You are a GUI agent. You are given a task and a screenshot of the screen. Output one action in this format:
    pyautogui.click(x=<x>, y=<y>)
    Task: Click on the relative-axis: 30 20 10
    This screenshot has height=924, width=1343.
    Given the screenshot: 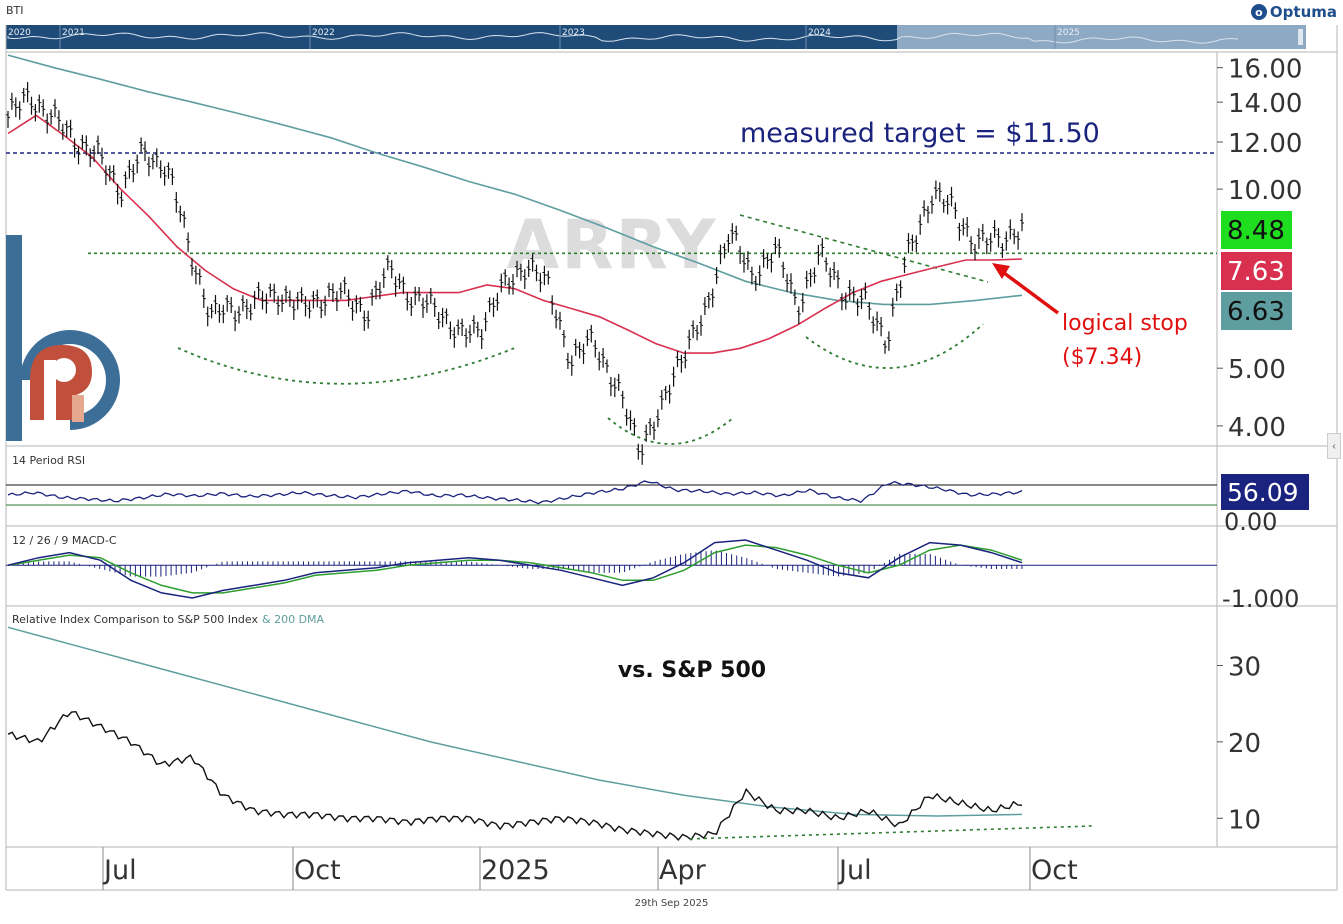 What is the action you would take?
    pyautogui.click(x=1239, y=743)
    